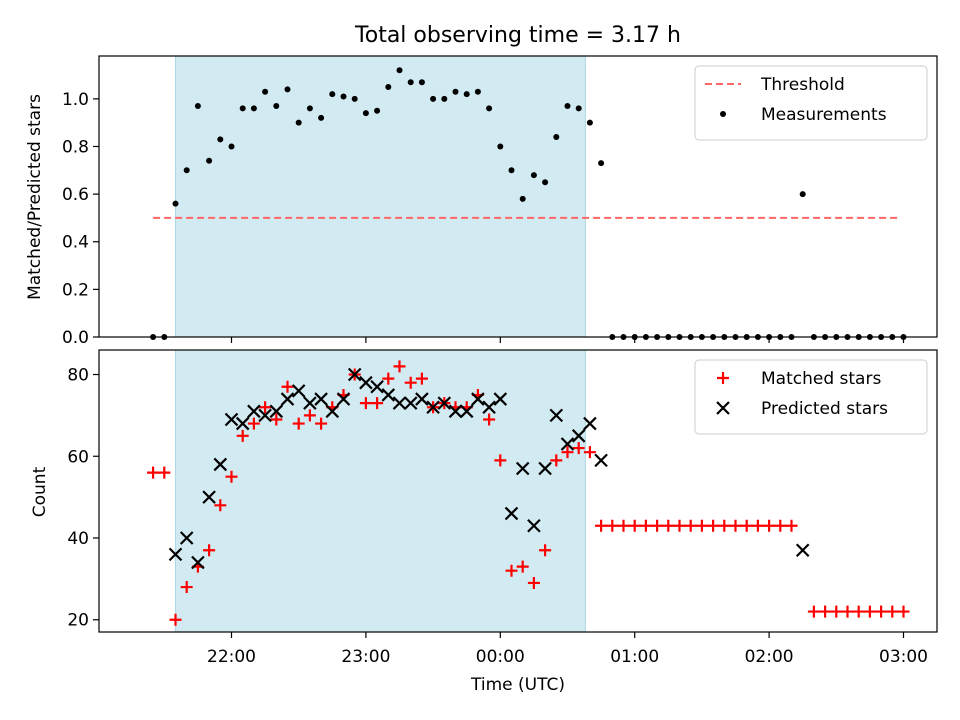 The image size is (960, 720). What do you see at coordinates (824, 409) in the screenshot?
I see `legend-label: Predicted stars` at bounding box center [824, 409].